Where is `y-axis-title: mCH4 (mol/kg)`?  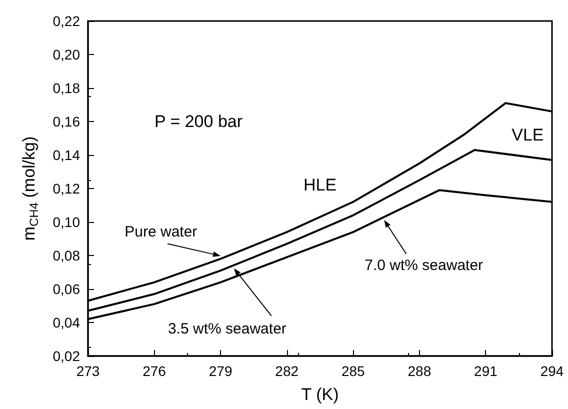
y-axis-title: mCH4 (mol/kg) is located at coordinates (30, 188).